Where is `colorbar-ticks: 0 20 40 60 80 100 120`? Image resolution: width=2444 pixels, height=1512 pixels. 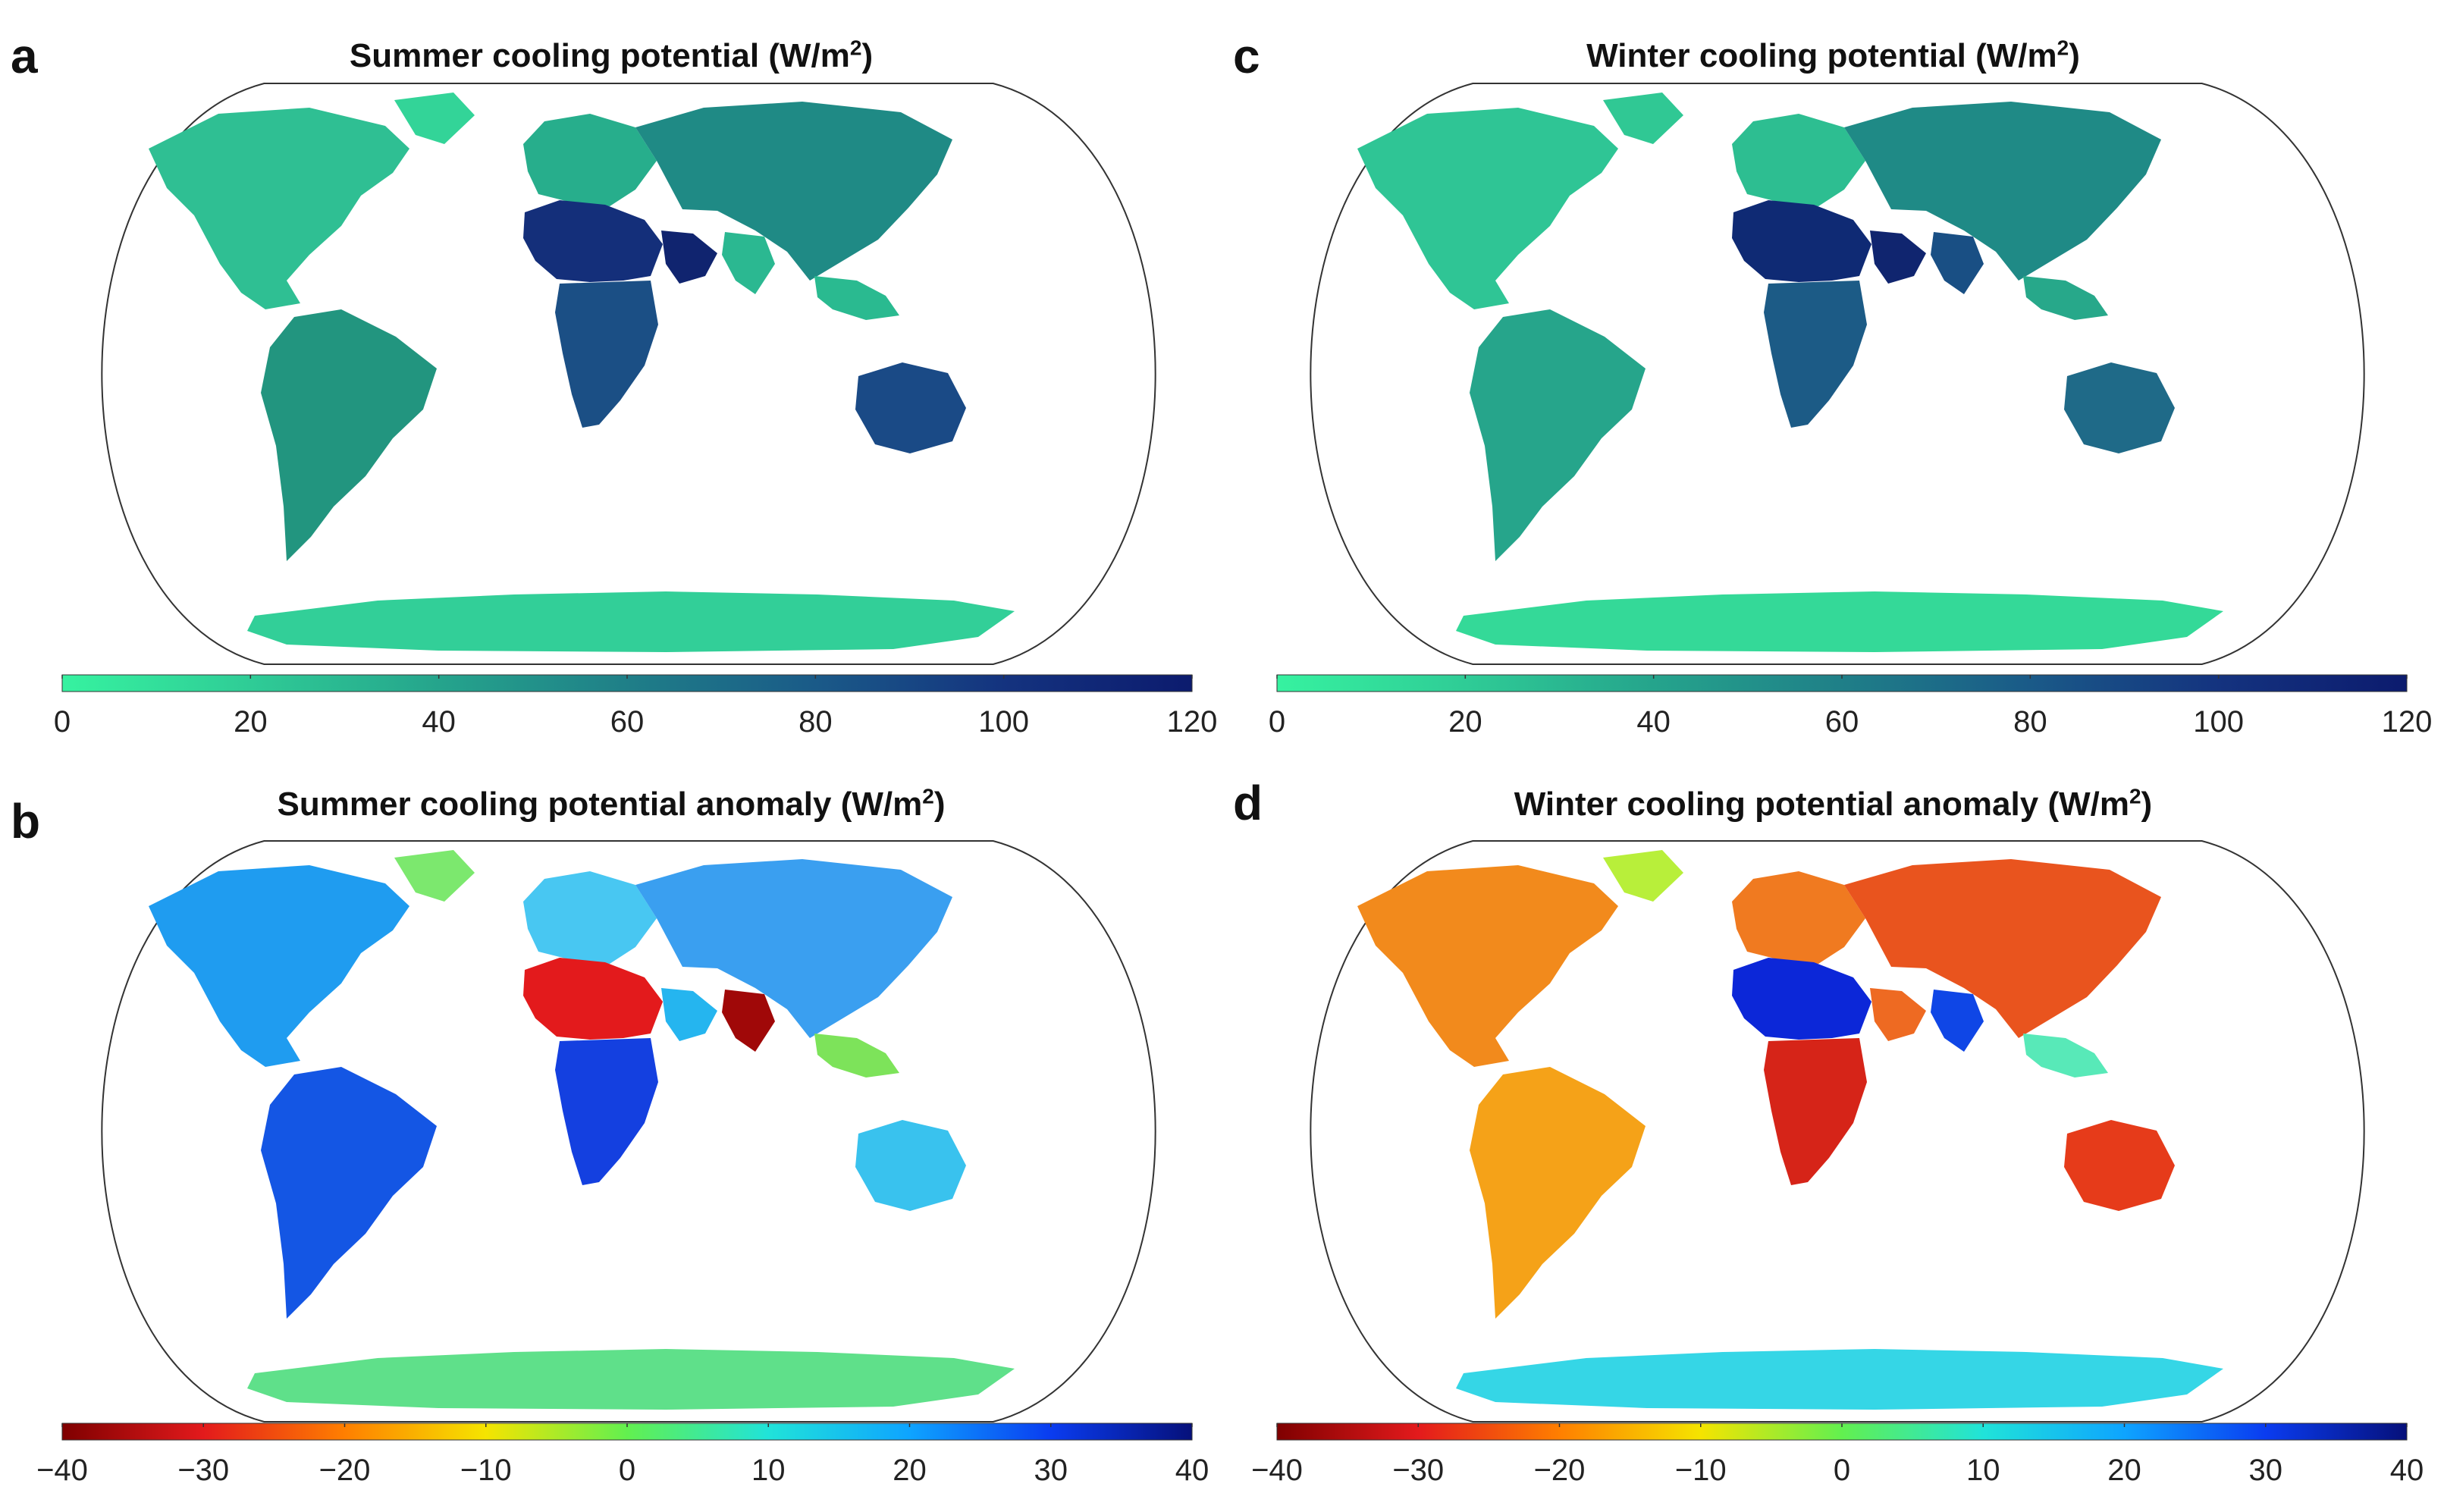 colorbar-ticks: 0 20 40 60 80 100 120 is located at coordinates (636, 725).